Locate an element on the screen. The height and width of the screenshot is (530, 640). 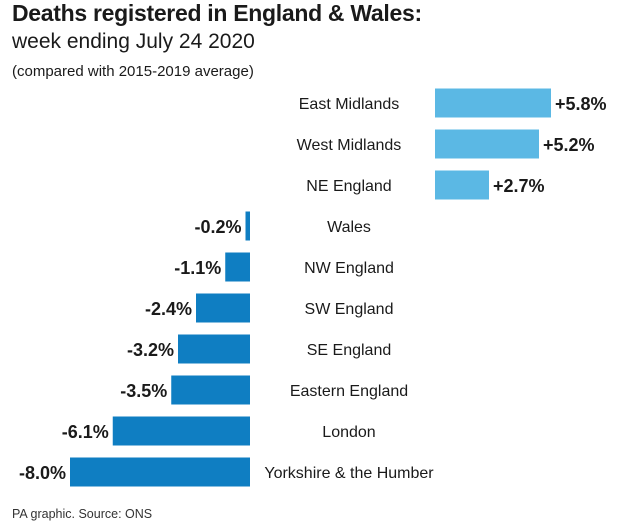
category-label-sw-england: SW England is located at coordinates (349, 309).